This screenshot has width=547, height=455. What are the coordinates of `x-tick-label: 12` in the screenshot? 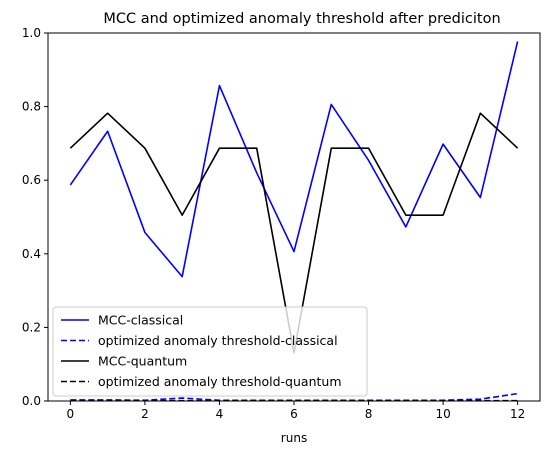 It's located at (517, 414).